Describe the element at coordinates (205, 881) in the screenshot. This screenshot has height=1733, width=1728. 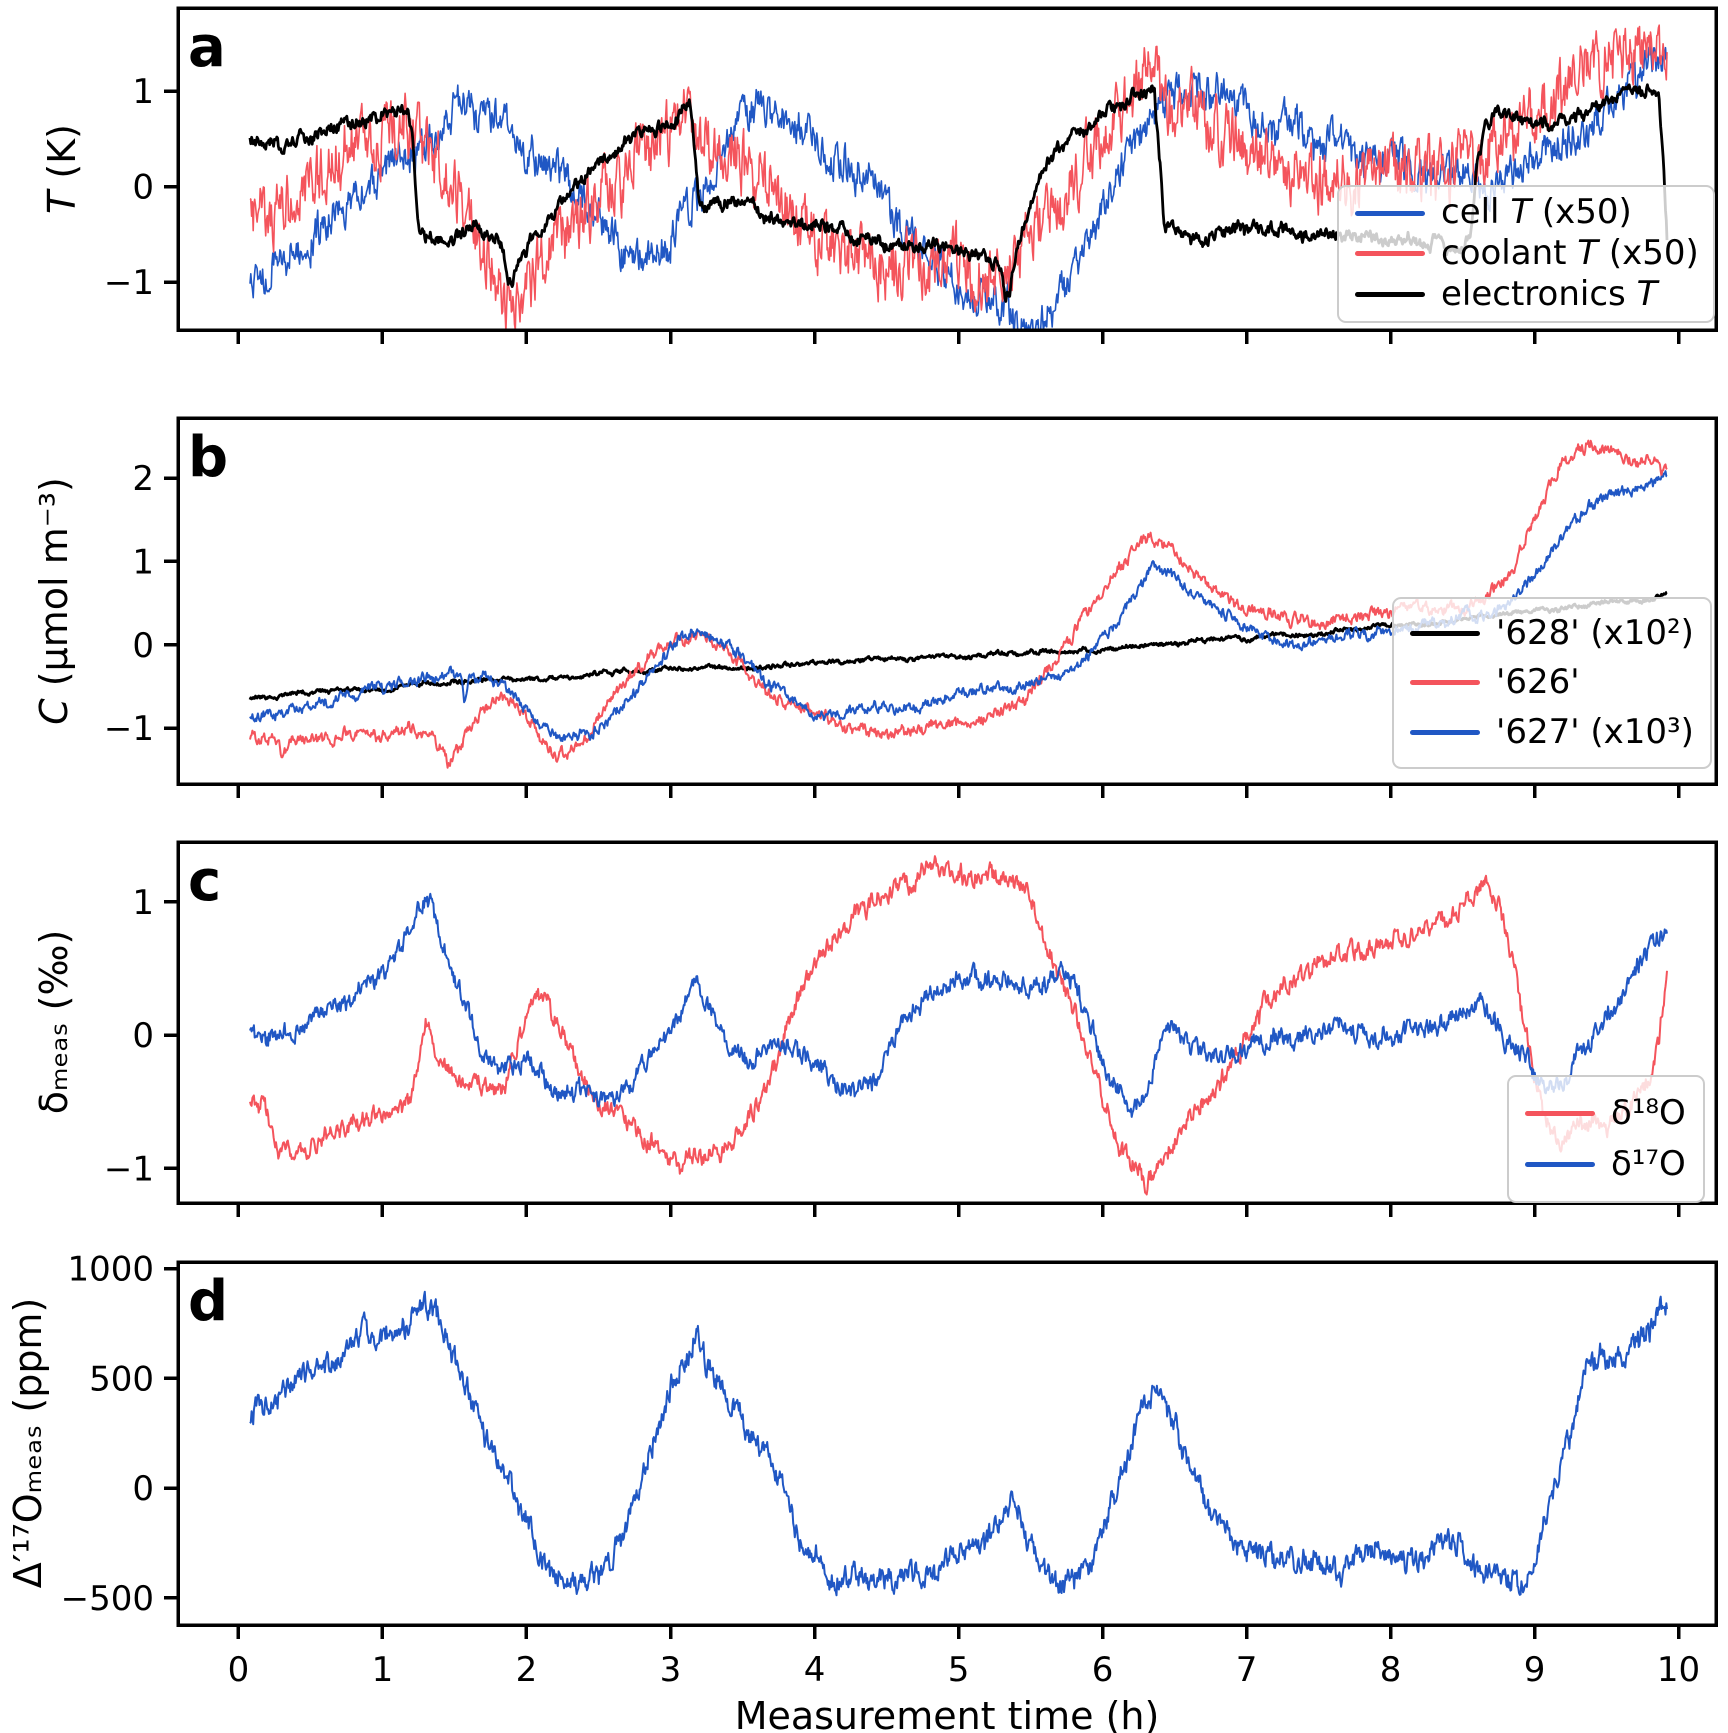
I see `panel-c-letter: c` at that location.